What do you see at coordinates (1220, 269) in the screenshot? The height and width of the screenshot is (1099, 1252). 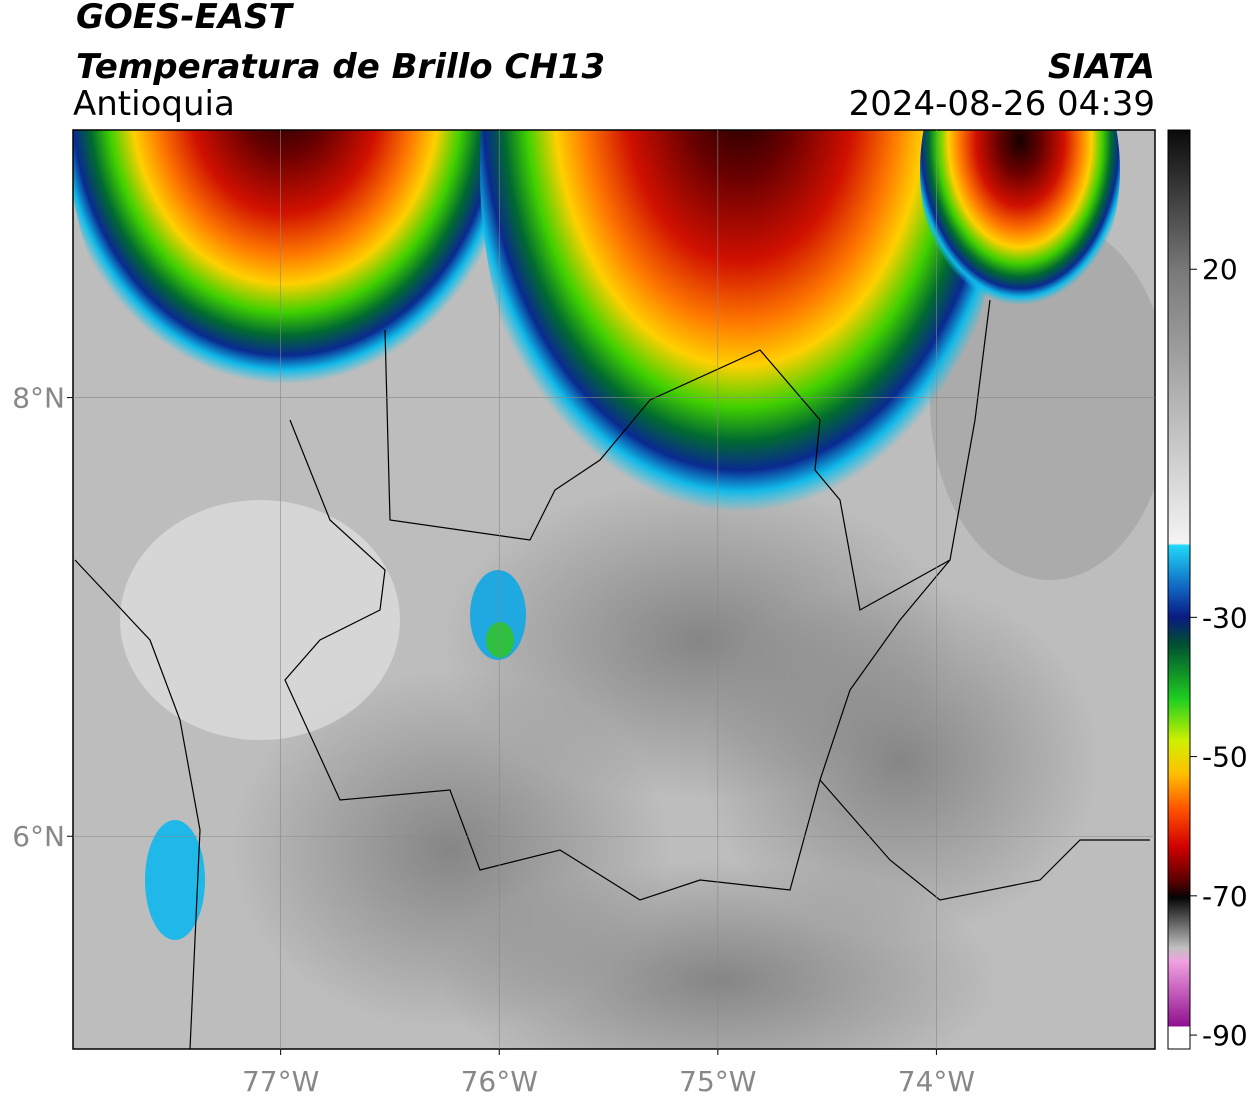 I see `colorbar-tick-label: 20` at bounding box center [1220, 269].